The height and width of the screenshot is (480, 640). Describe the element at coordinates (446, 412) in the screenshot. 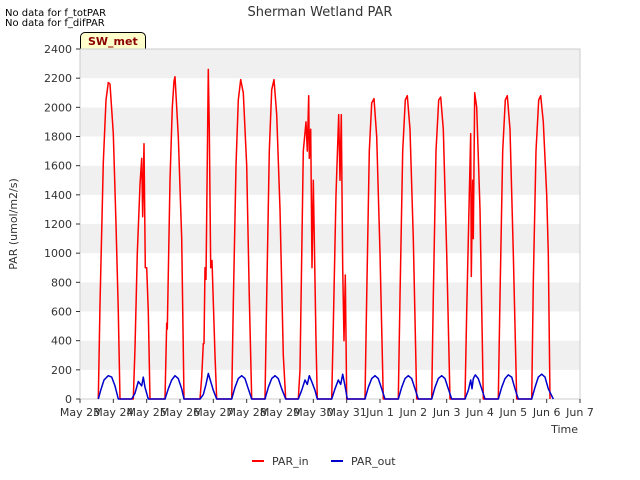

I see `x-tick-label: Jun 3` at that location.